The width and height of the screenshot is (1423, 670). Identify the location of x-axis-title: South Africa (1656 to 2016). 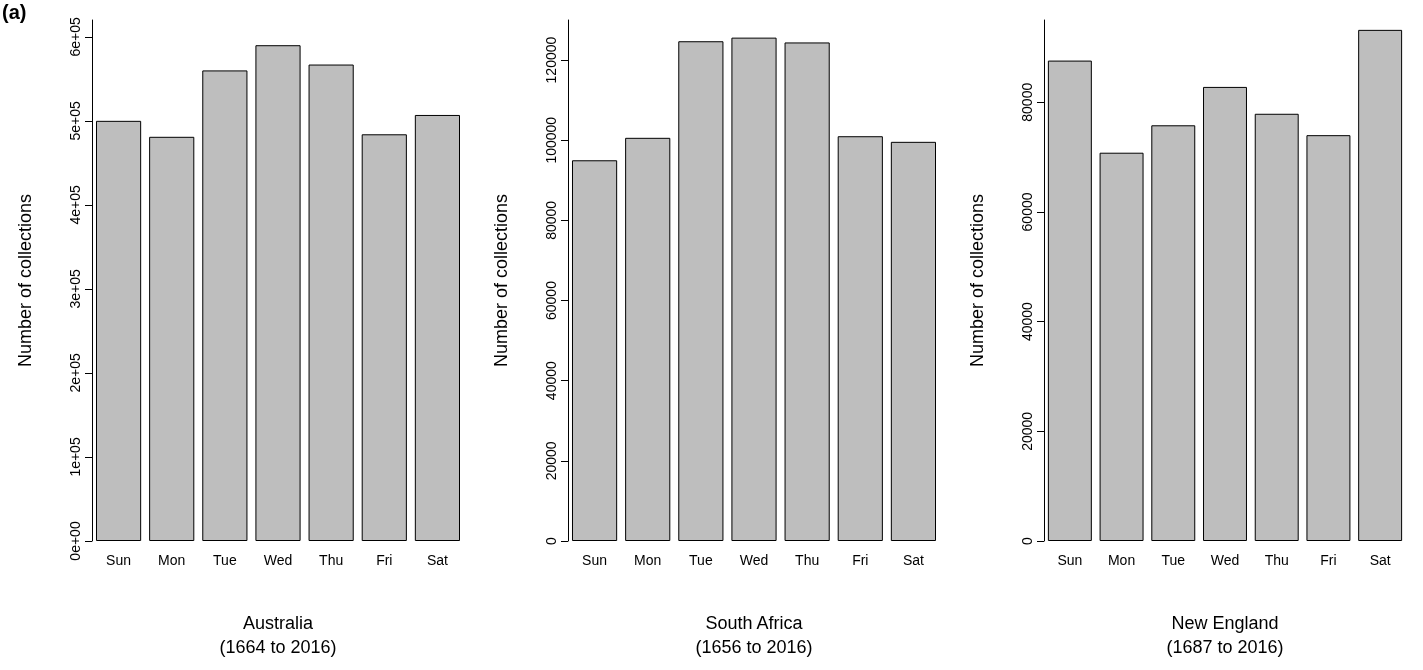
(754, 635).